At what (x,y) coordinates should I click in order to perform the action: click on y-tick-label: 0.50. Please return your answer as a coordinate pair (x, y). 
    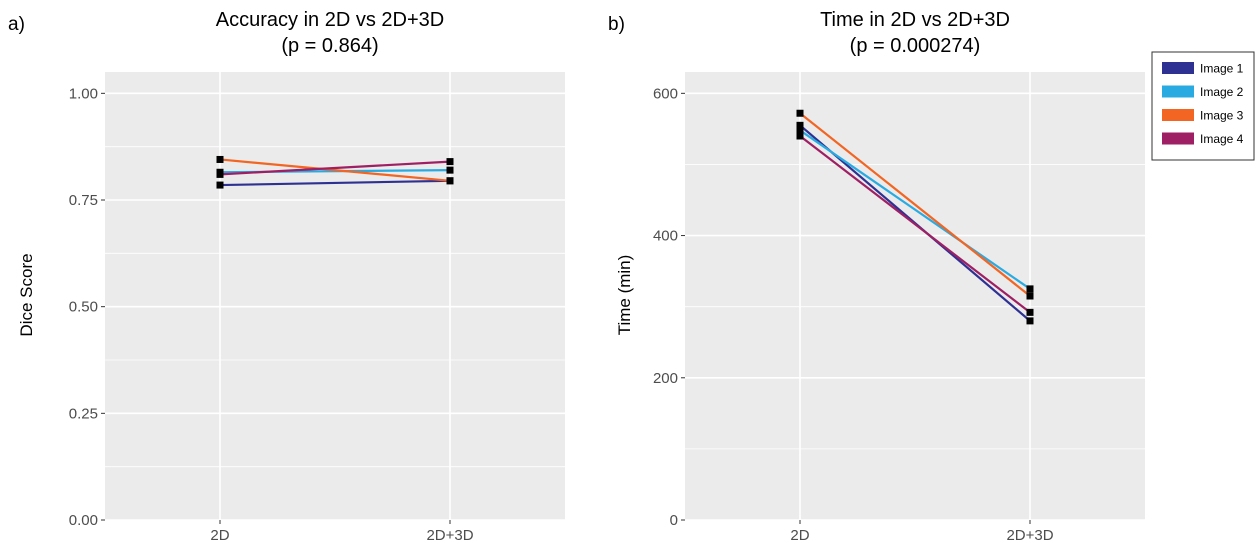
    Looking at the image, I should click on (83, 307).